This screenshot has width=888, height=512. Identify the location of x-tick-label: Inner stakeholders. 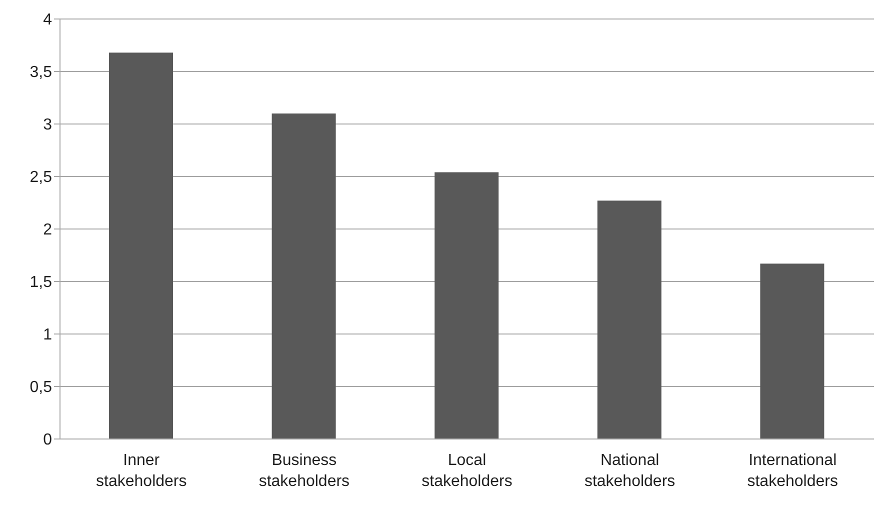
(141, 471).